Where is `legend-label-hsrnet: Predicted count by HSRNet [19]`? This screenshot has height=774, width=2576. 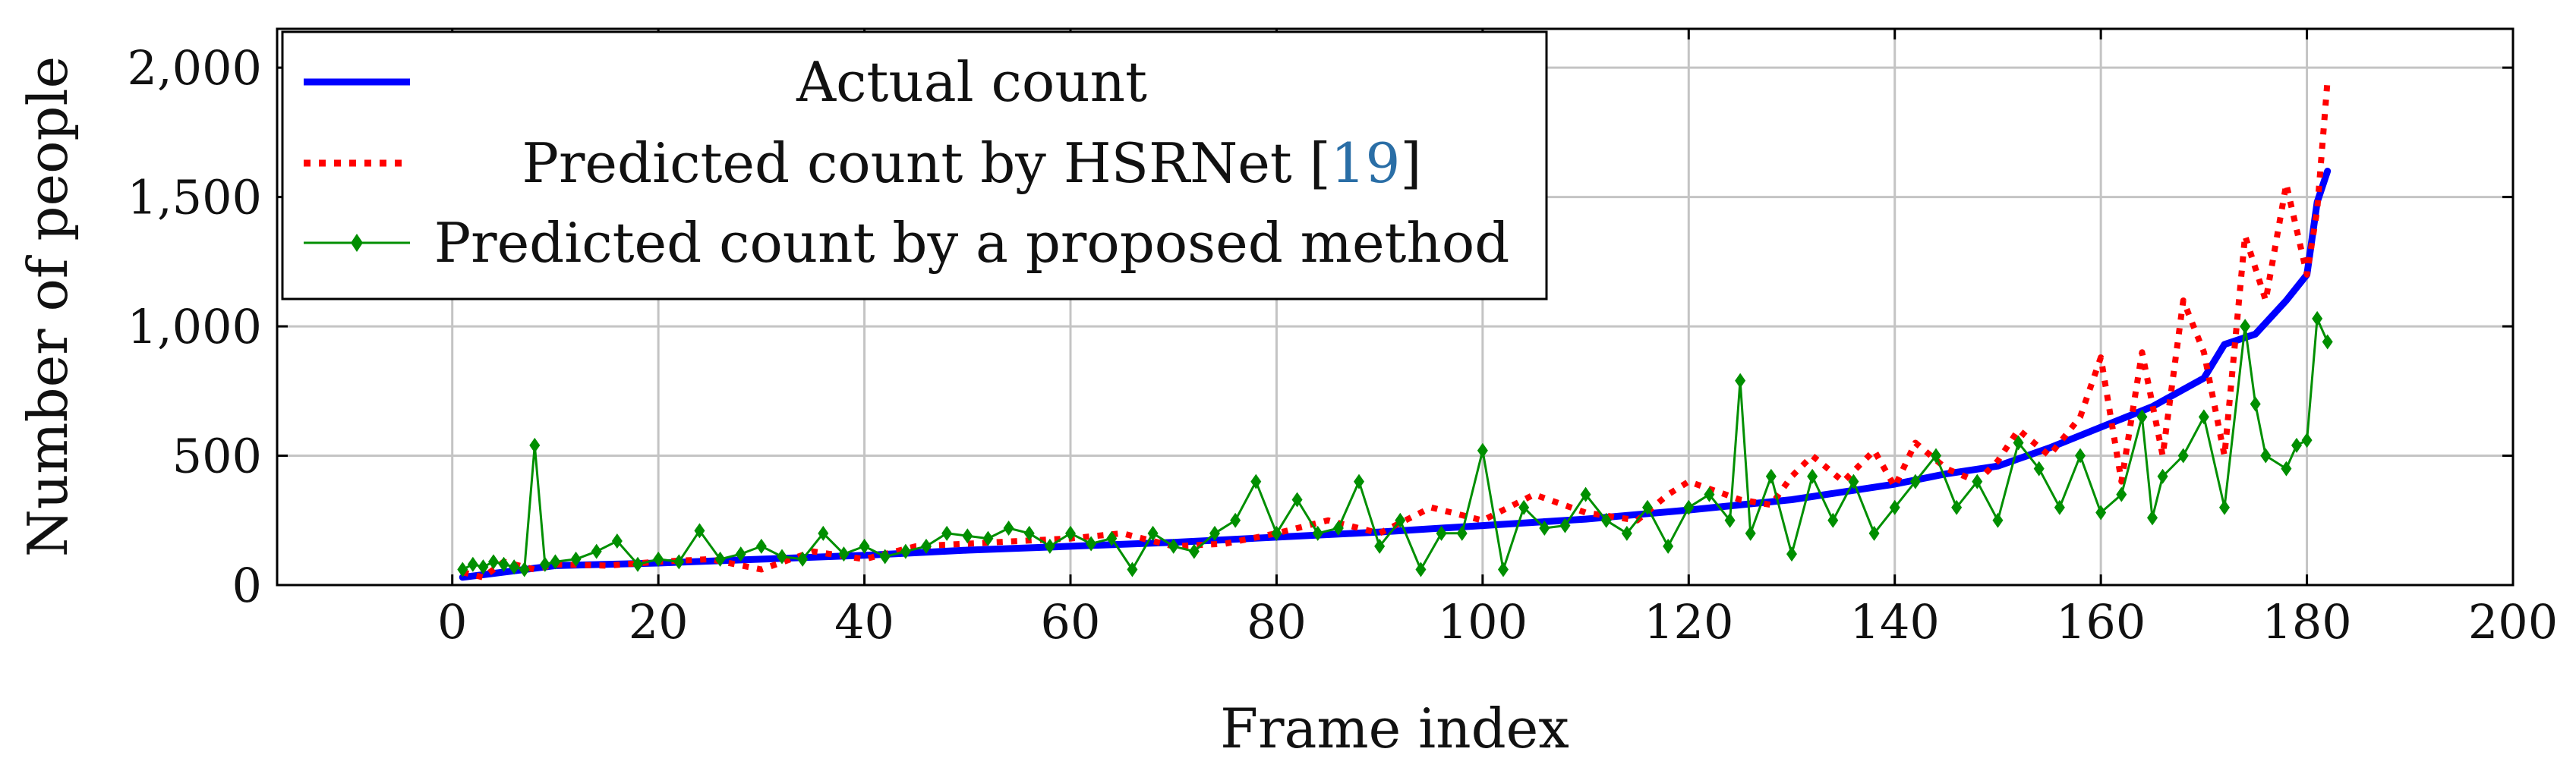 legend-label-hsrnet: Predicted count by HSRNet [19] is located at coordinates (972, 163).